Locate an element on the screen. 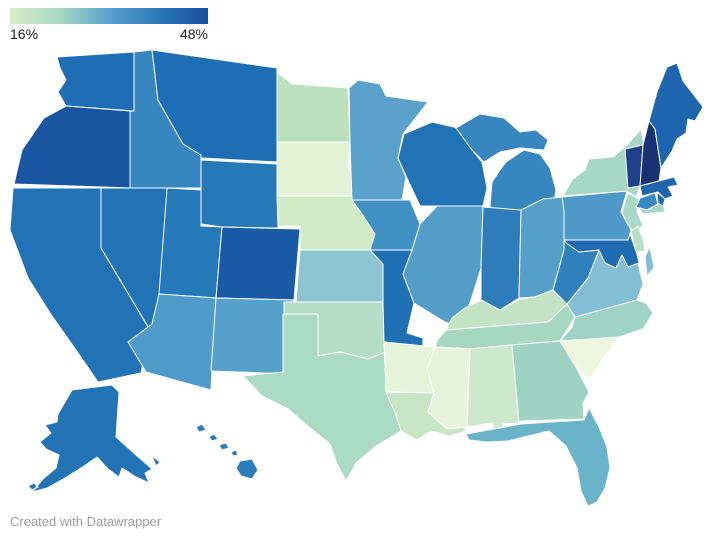 This screenshot has height=543, width=719. state-texas is located at coordinates (322, 397).